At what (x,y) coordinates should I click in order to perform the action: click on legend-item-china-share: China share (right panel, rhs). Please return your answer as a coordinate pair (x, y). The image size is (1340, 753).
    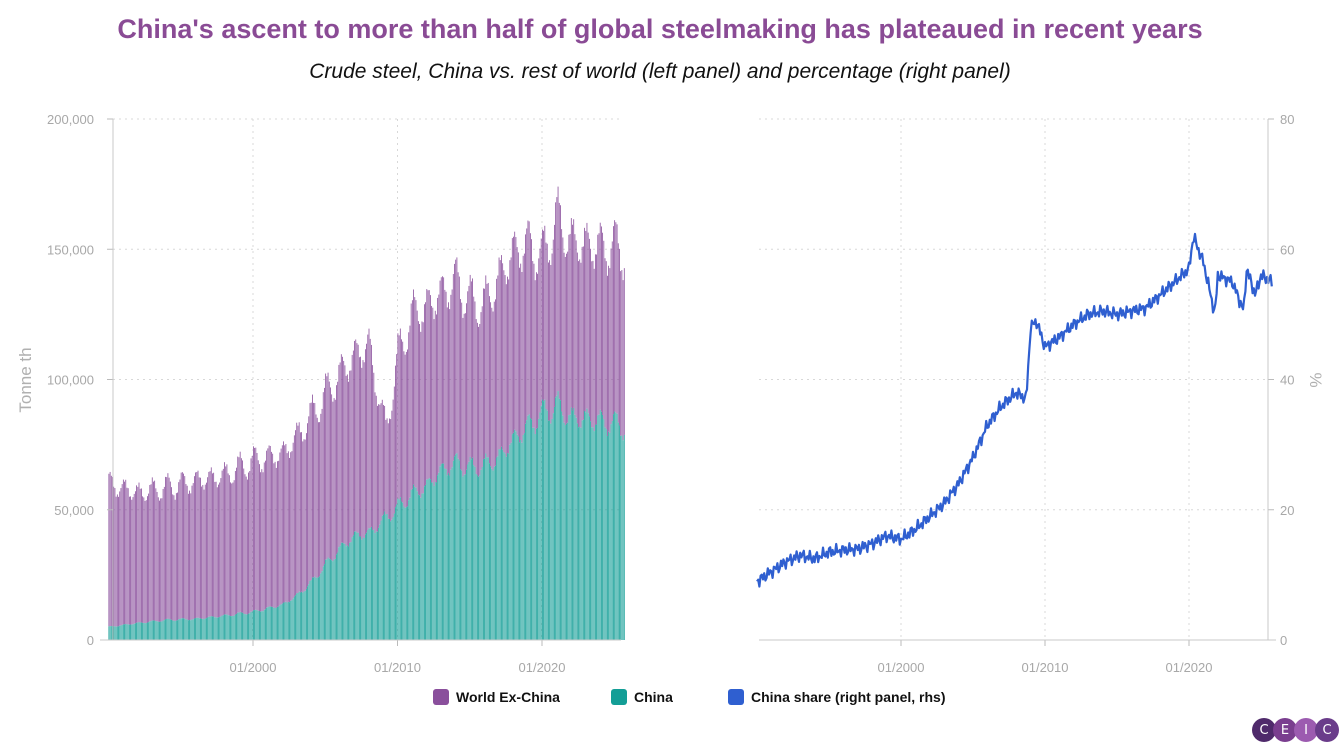
    Looking at the image, I should click on (836, 697).